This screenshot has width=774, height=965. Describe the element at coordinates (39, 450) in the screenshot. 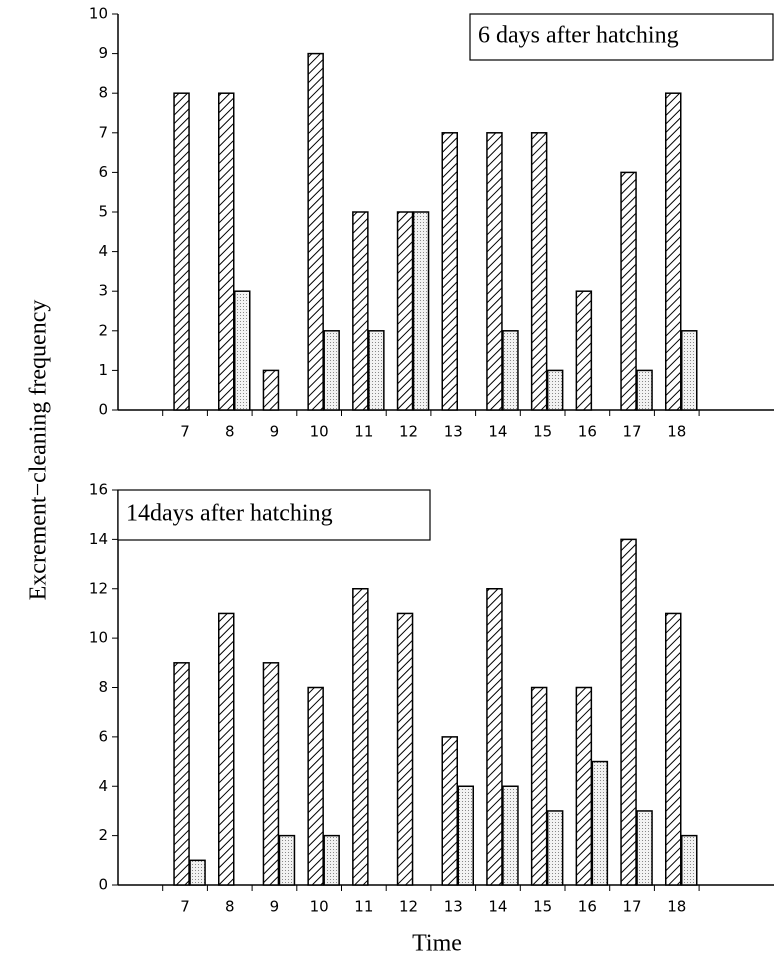

I see `y-axis-label: Excrement−cleaning frequency` at that location.